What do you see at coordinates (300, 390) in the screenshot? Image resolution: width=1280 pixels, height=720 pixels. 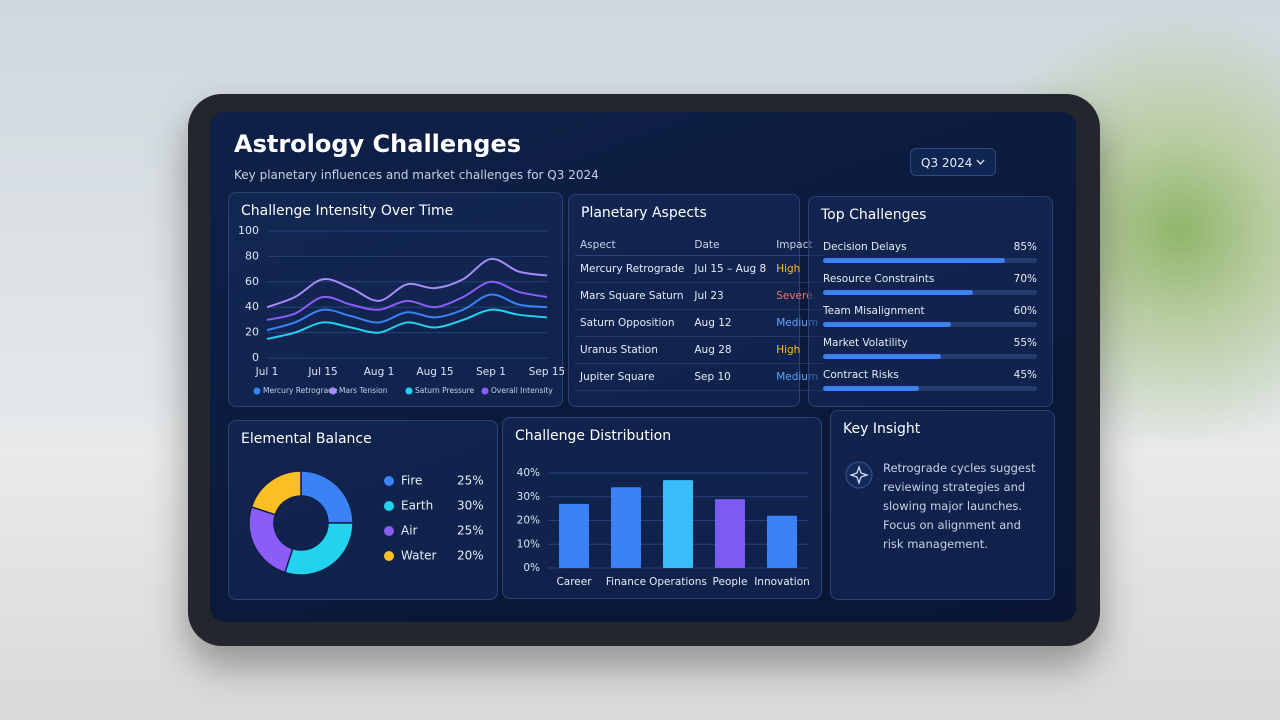 I see `legend-label: Mercury Retrograde` at bounding box center [300, 390].